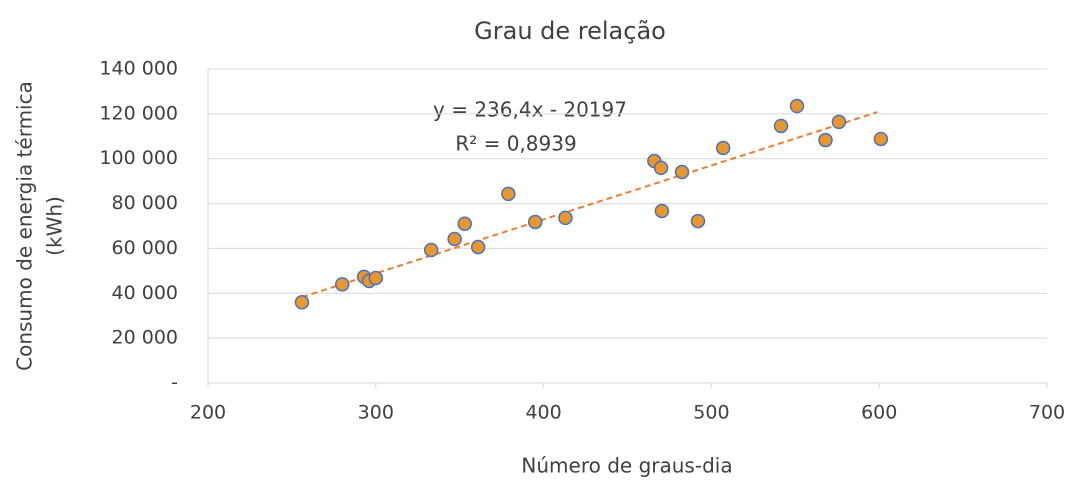  Describe the element at coordinates (543, 413) in the screenshot. I see `x-tick-label: 400` at that location.